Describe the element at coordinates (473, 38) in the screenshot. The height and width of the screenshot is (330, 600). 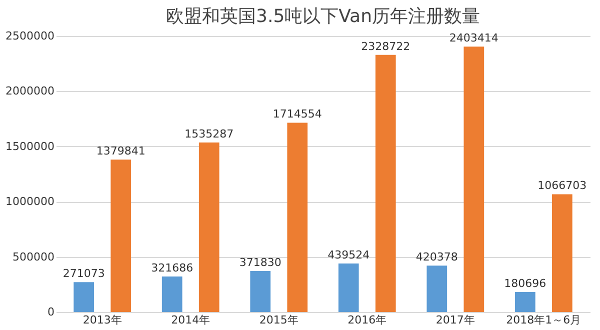
I see `data-label: 2403414` at that location.